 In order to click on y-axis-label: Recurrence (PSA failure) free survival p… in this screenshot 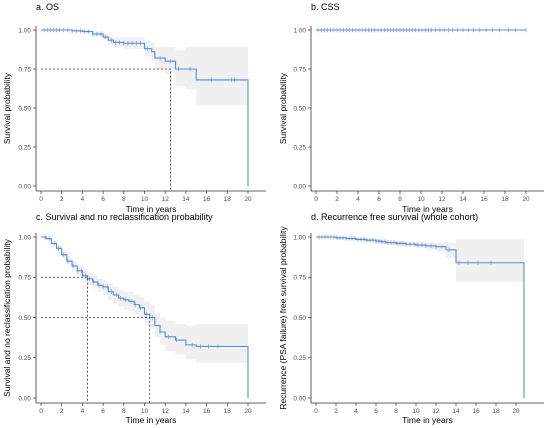, I will do `click(283, 318)`.